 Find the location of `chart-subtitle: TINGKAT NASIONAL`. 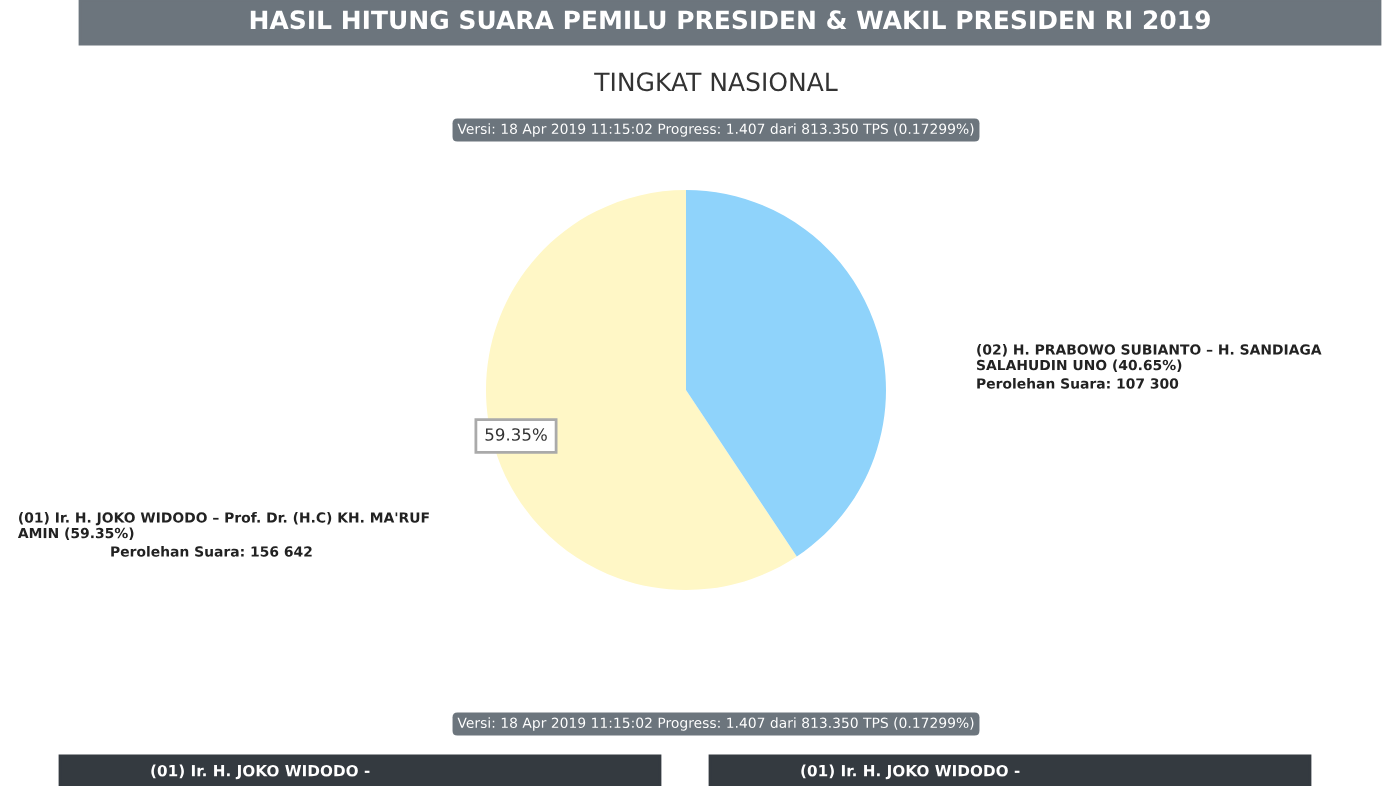

chart-subtitle: TINGKAT NASIONAL is located at coordinates (716, 82).